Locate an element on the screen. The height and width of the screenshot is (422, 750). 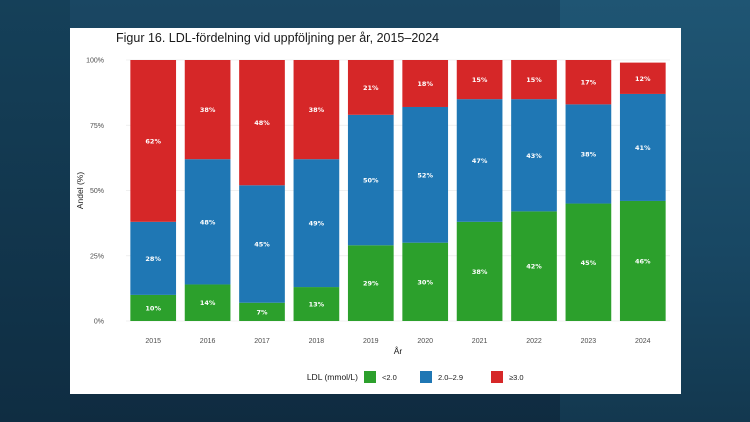
x-tick-label: 2024 is located at coordinates (643, 341).